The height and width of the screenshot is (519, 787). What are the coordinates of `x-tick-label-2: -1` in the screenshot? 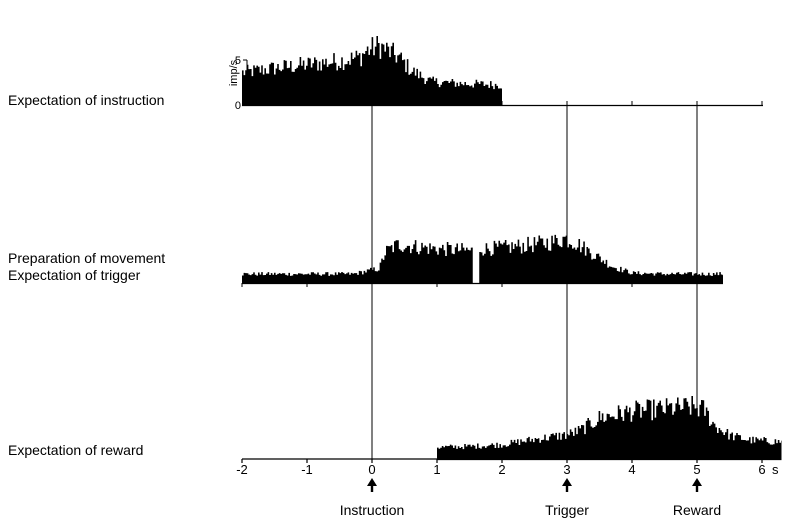 It's located at (307, 469).